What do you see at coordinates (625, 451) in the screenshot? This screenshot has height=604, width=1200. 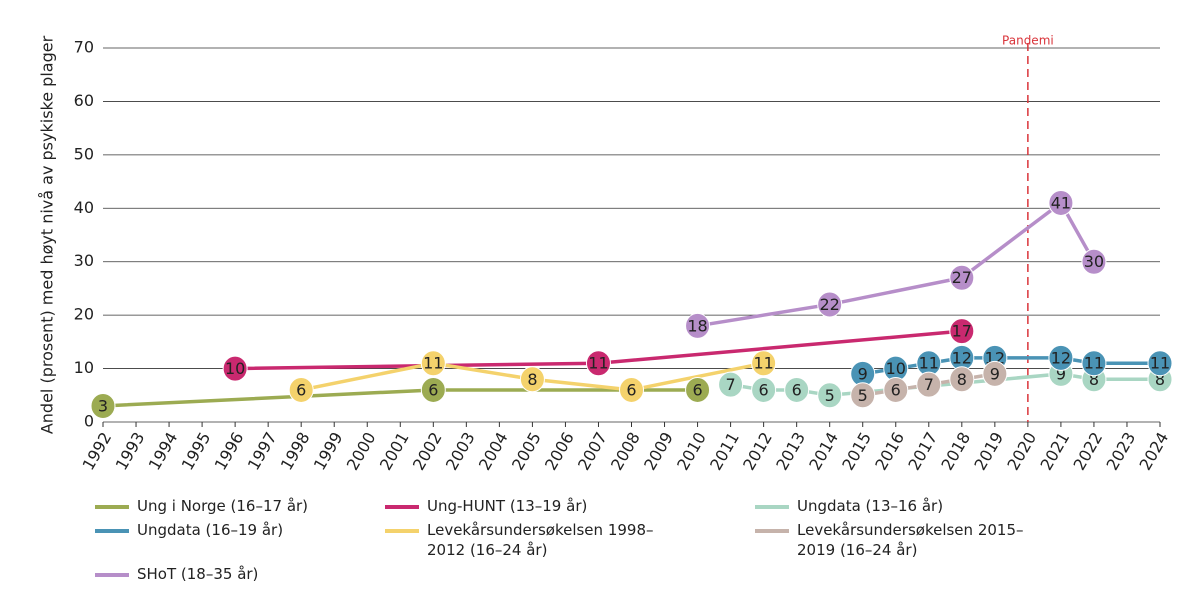 I see `x-tick-label: 2008` at bounding box center [625, 451].